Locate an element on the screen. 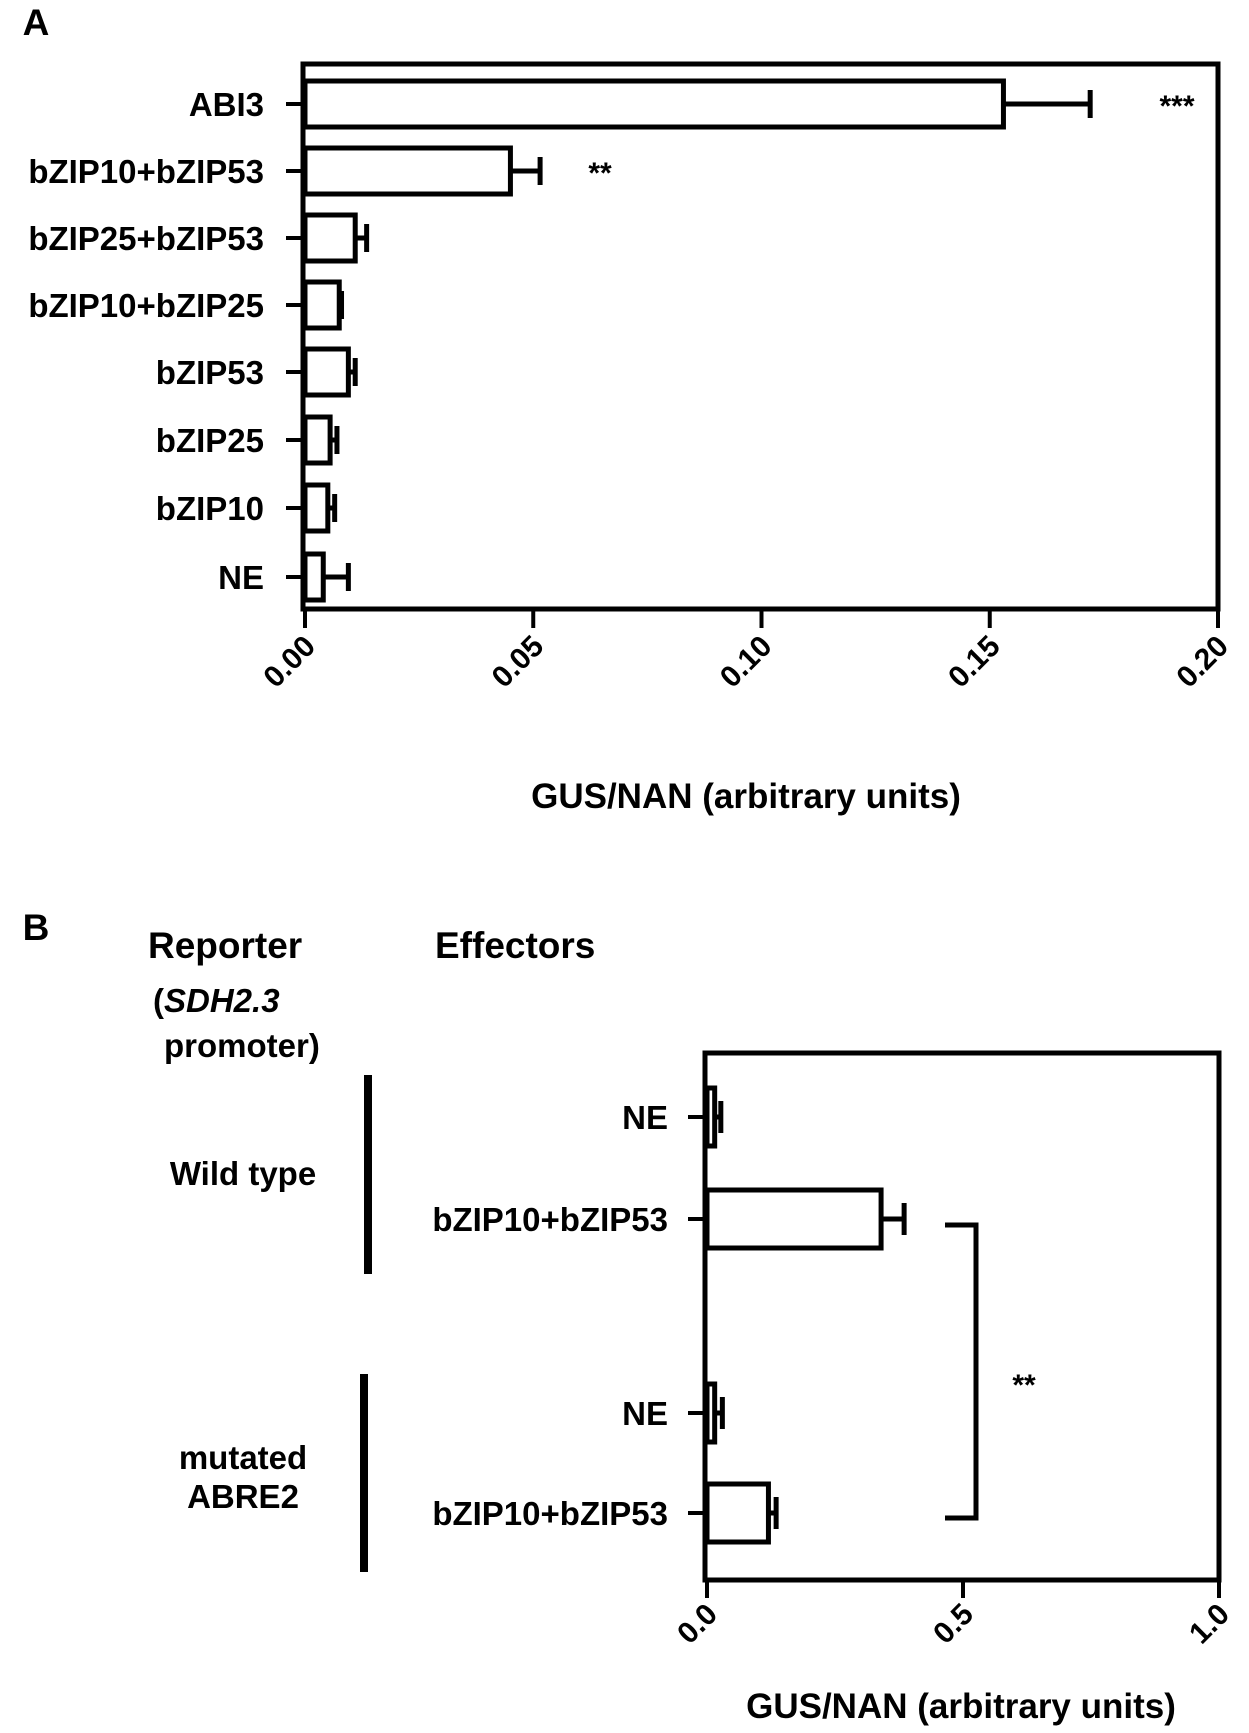 The width and height of the screenshot is (1249, 1733). x-tick-label: 0.5 is located at coordinates (953, 1624).